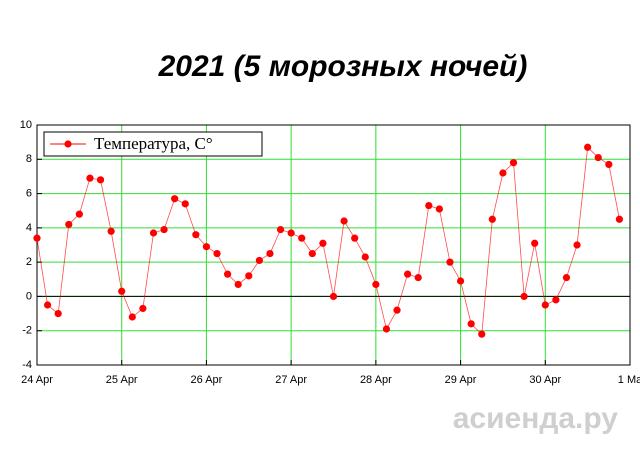 The height and width of the screenshot is (450, 640). I want to click on watermark: асиенда.ру, so click(536, 418).